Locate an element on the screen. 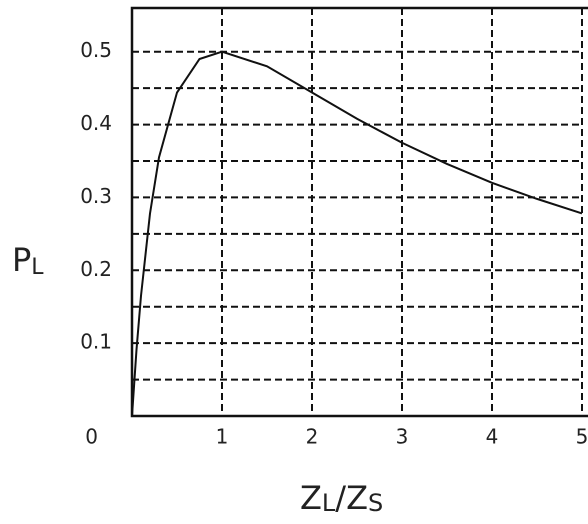  y-label-main: P is located at coordinates (21, 260).